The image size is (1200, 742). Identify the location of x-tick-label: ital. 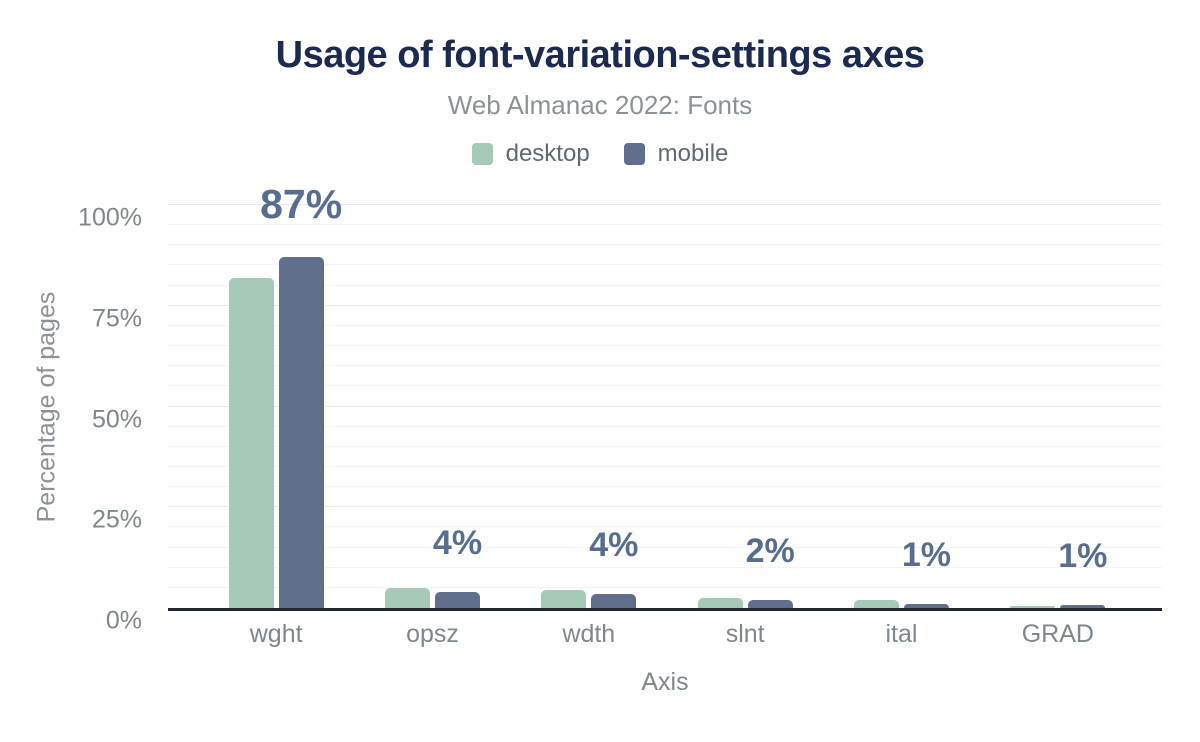
(901, 634).